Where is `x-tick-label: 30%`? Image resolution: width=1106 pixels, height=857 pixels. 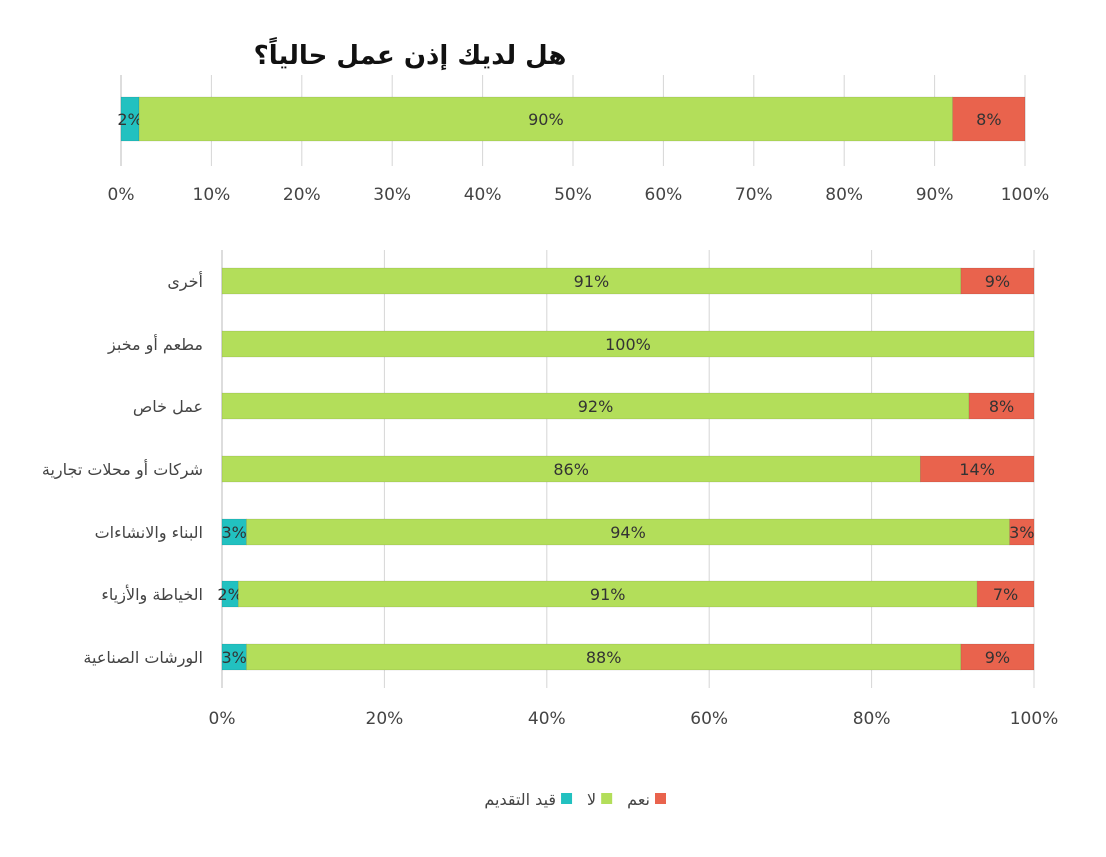
x-tick-label: 30% is located at coordinates (392, 195).